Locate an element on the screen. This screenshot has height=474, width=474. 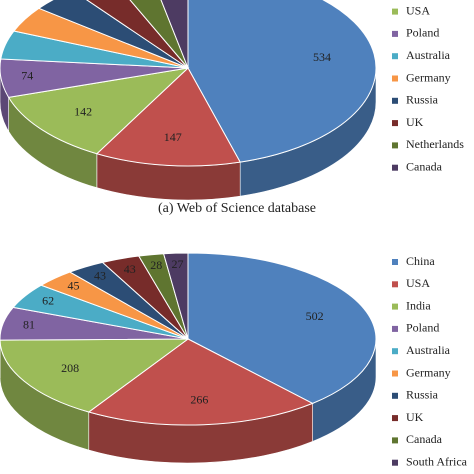
value-label: 208 is located at coordinates (70, 368).